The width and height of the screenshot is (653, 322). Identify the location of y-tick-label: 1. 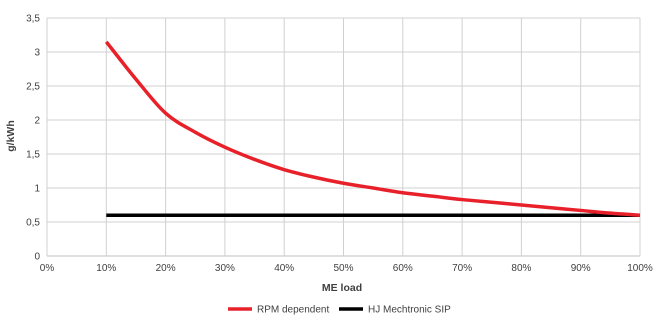
(37, 189).